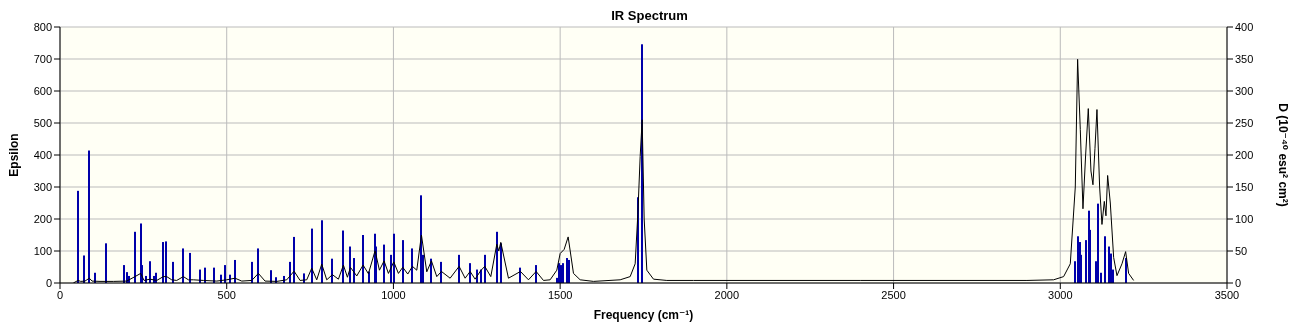 The height and width of the screenshot is (327, 1299). What do you see at coordinates (560, 294) in the screenshot?
I see `x-tick-label: 1500` at bounding box center [560, 294].